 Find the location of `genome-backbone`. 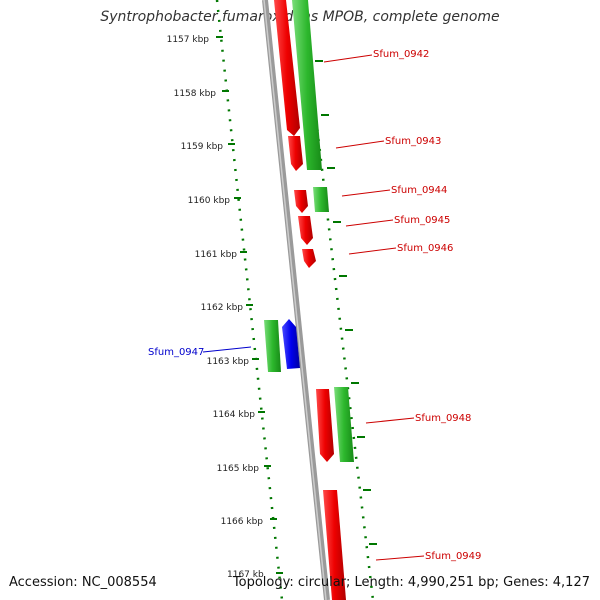

genome-backbone is located at coordinates (296, 300).